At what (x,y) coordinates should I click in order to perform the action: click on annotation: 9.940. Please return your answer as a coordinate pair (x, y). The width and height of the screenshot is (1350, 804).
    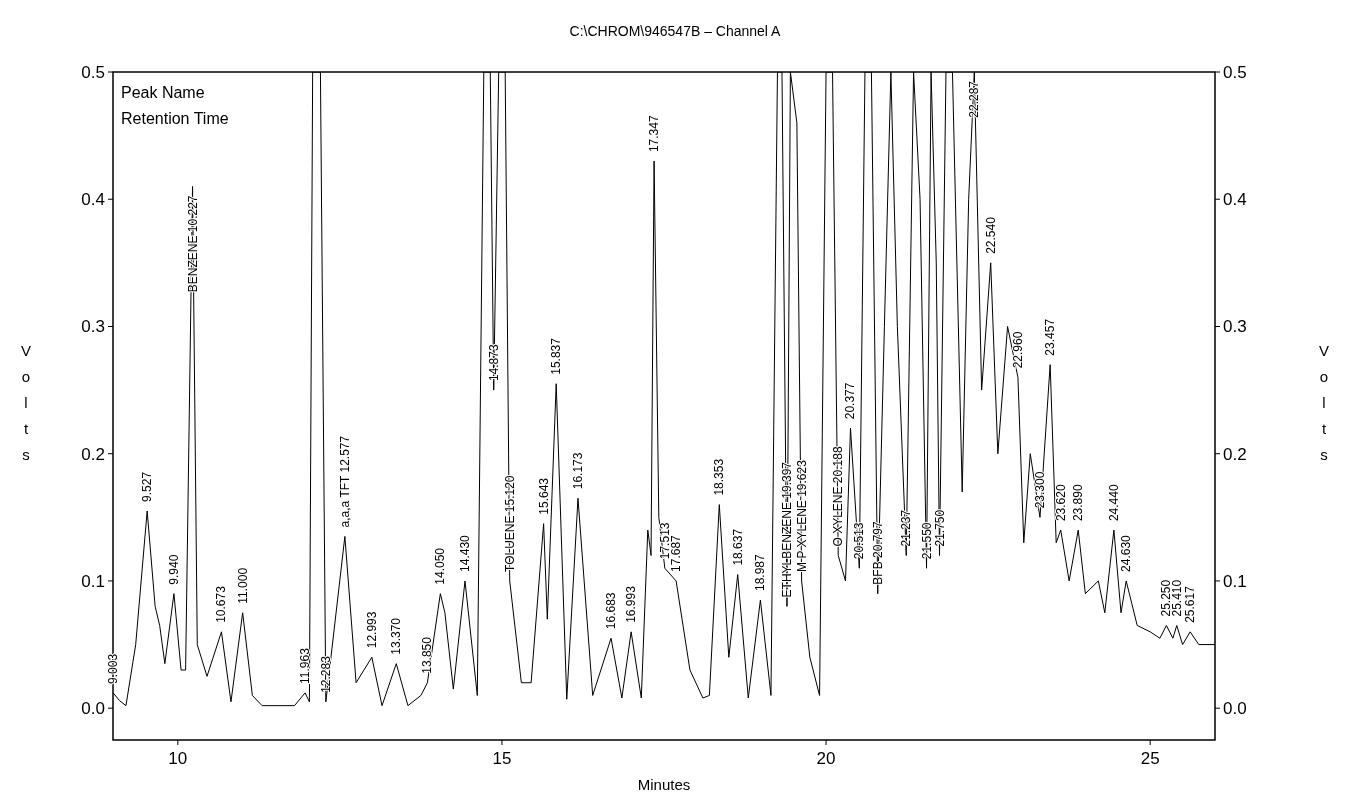
    Looking at the image, I should click on (173, 569).